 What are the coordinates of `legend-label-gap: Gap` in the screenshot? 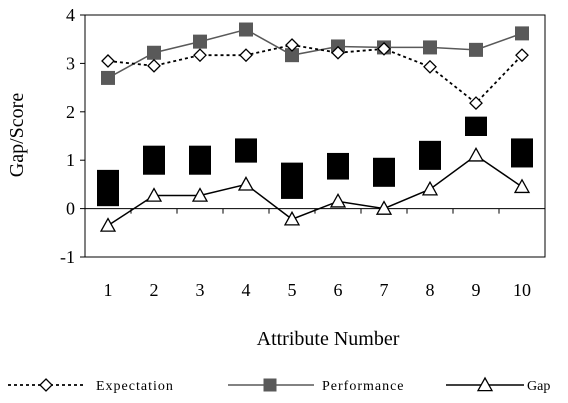 It's located at (538, 386).